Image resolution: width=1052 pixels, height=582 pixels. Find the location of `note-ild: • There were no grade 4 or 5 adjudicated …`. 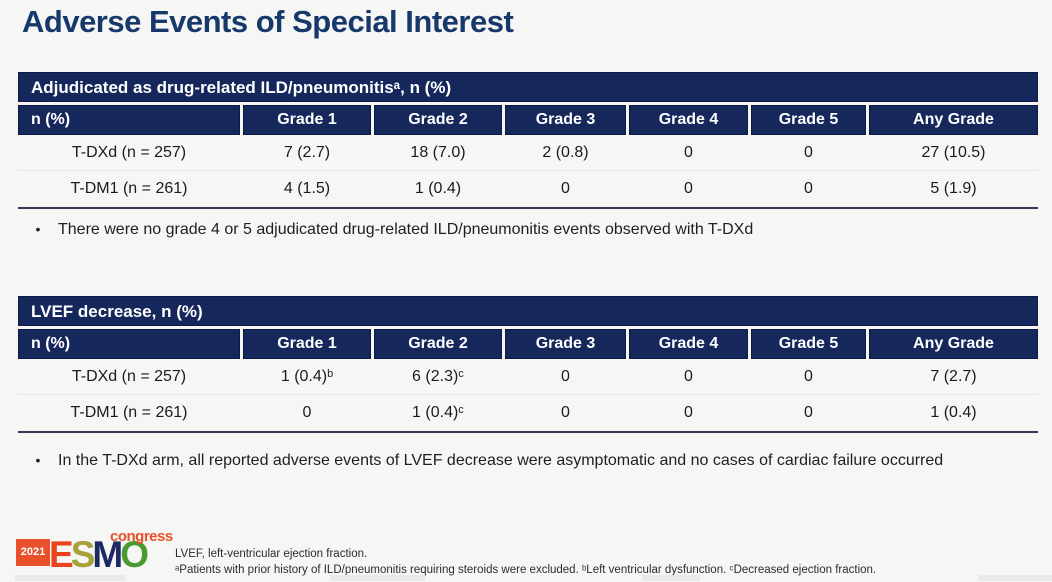

note-ild: • There were no grade 4 or 5 adjudicated … is located at coordinates (518, 229).